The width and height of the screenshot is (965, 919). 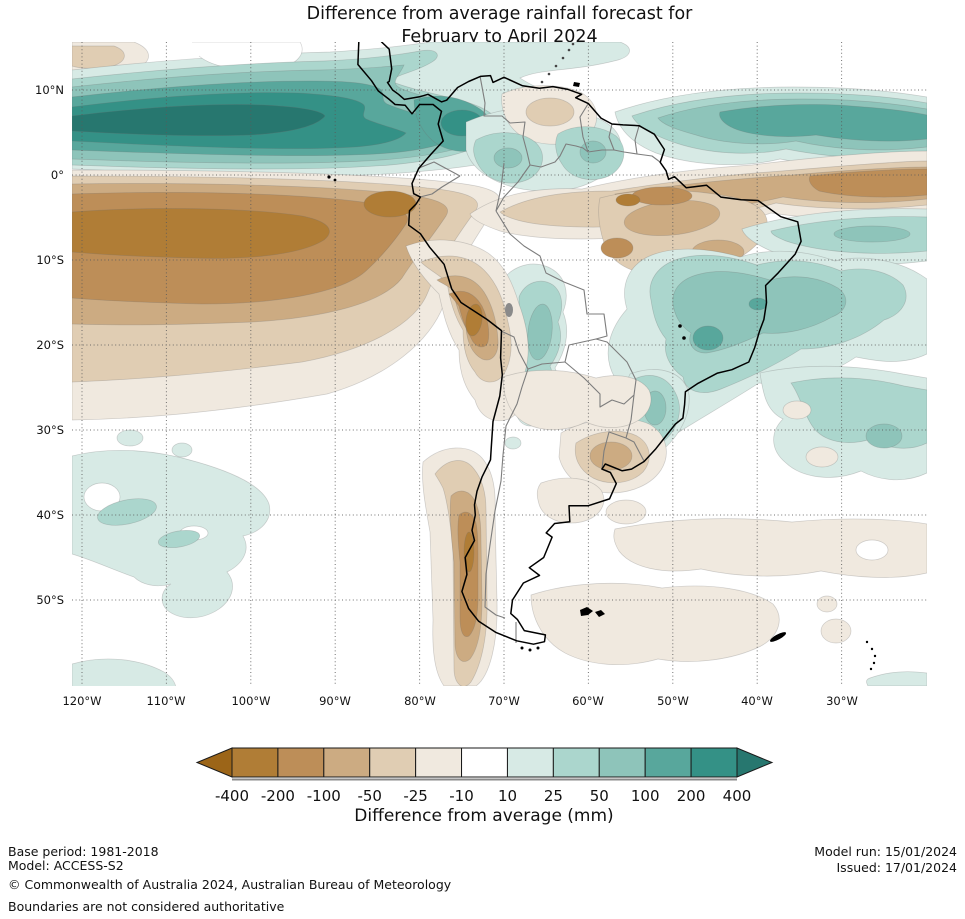 What do you see at coordinates (507, 796) in the screenshot?
I see `colorbar-tick: 10` at bounding box center [507, 796].